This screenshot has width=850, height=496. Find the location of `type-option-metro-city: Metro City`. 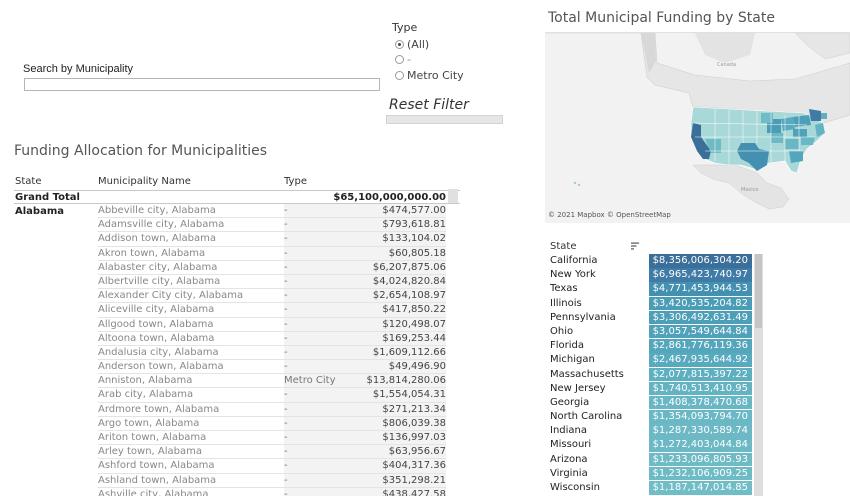

type-option-metro-city: Metro City is located at coordinates (429, 75).